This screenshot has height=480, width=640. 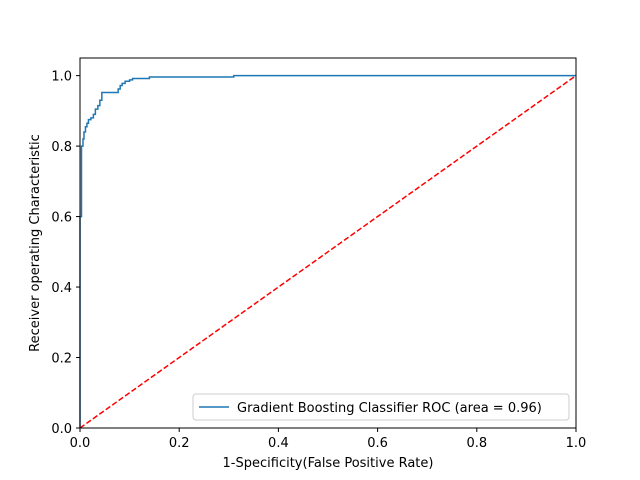 I want to click on y-tick-label: 0.8, so click(x=61, y=147).